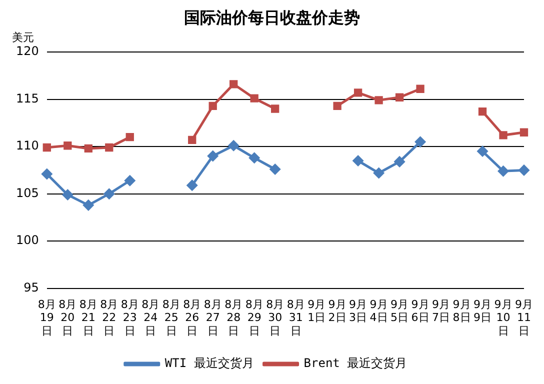 Image resolution: width=544 pixels, height=384 pixels. I want to click on x-tick-label: 9月8日, so click(461, 311).